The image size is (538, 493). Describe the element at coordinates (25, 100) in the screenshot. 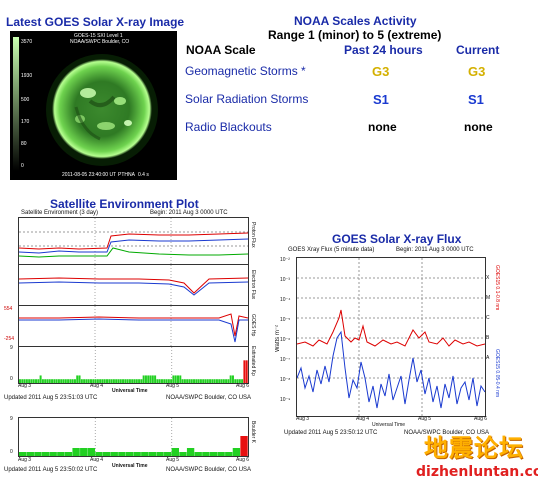

I see `sun-scale-label: 500` at that location.